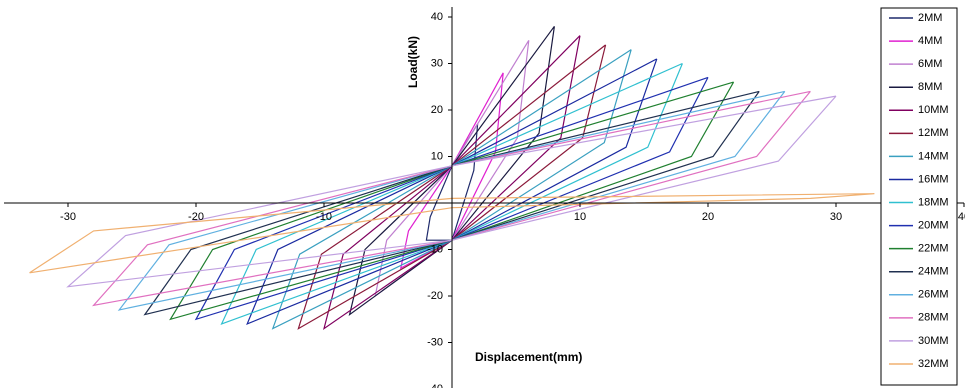 Image resolution: width=965 pixels, height=388 pixels. I want to click on y-axis-label: Load(kN), so click(413, 62).